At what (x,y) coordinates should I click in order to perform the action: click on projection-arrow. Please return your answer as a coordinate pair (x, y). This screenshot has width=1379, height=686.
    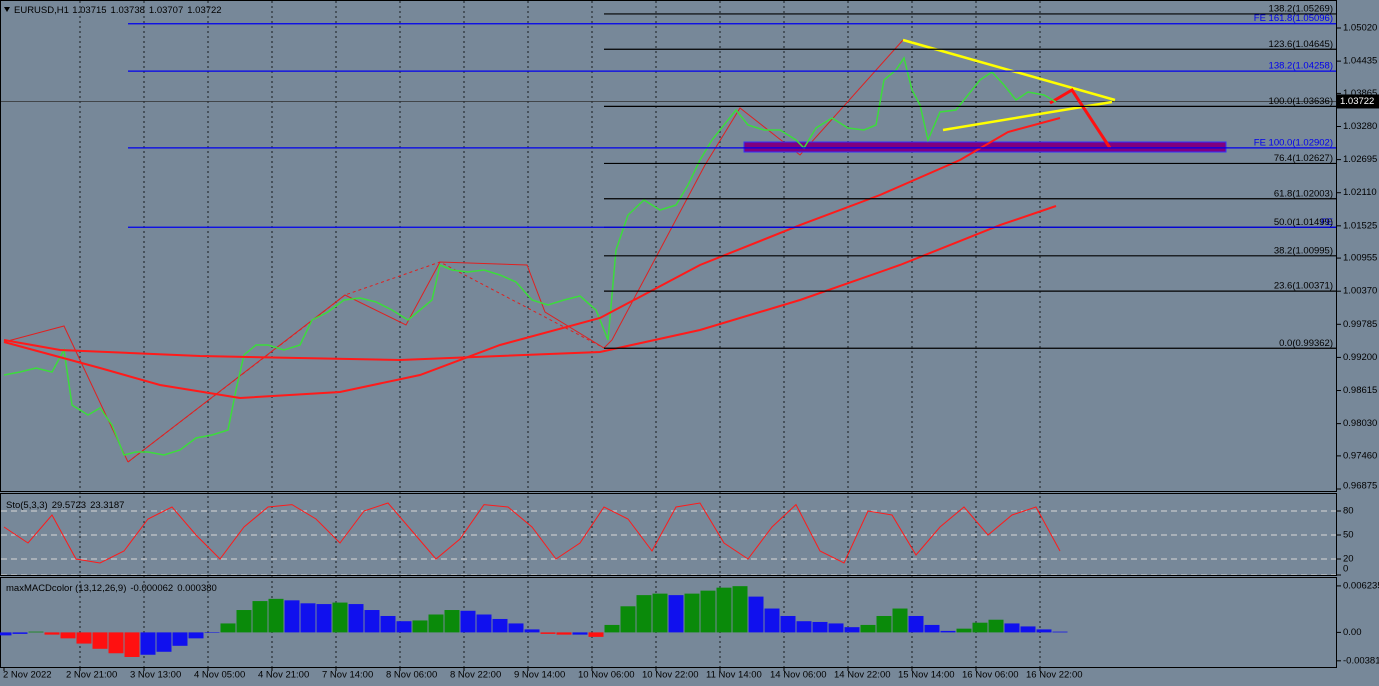
    Looking at the image, I should click on (1080, 118).